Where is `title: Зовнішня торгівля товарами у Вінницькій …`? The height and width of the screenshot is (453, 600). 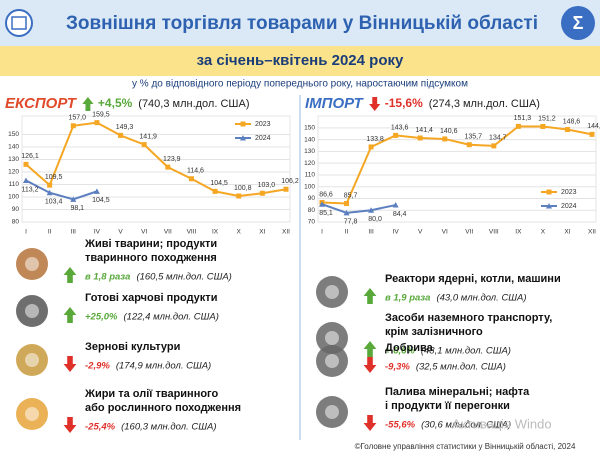
title: Зовнішня торгівля товарами у Вінницькій … is located at coordinates (302, 23).